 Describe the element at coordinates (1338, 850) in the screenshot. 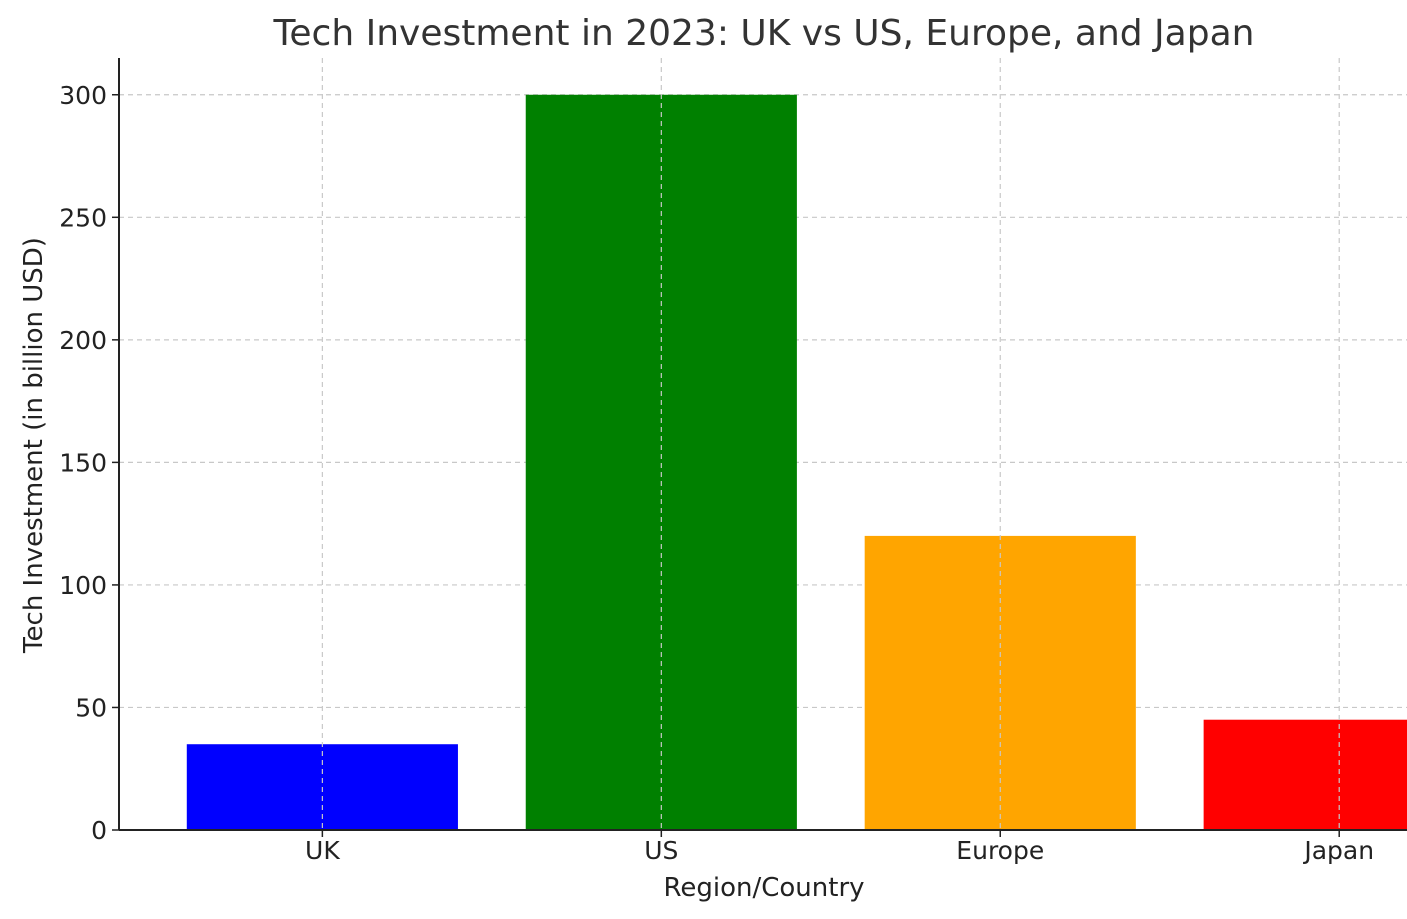

I see `x-tick-label: Japan` at that location.